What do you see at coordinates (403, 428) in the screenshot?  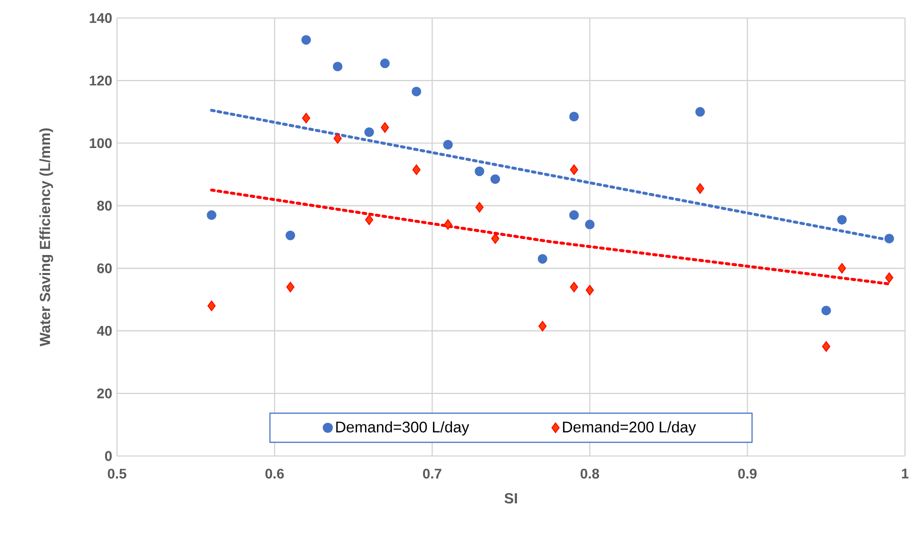 I see `legend-label: Demand=300 L/day` at bounding box center [403, 428].